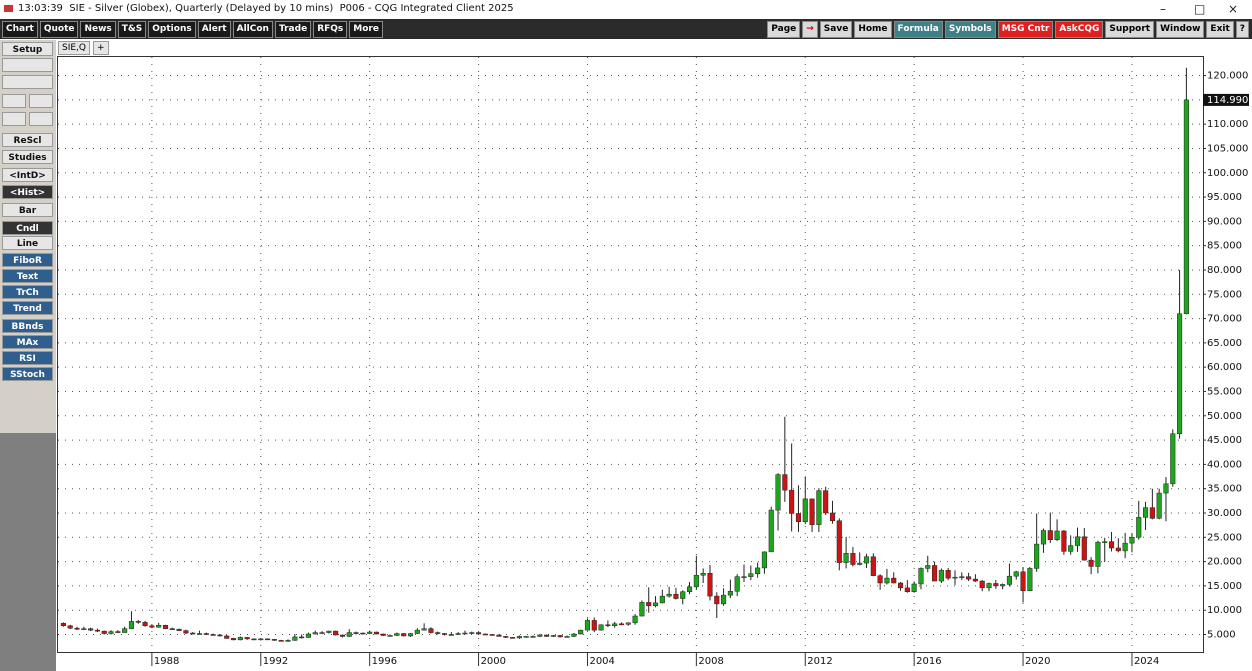  I want to click on chart-tab: SIE,Q, so click(74, 48).